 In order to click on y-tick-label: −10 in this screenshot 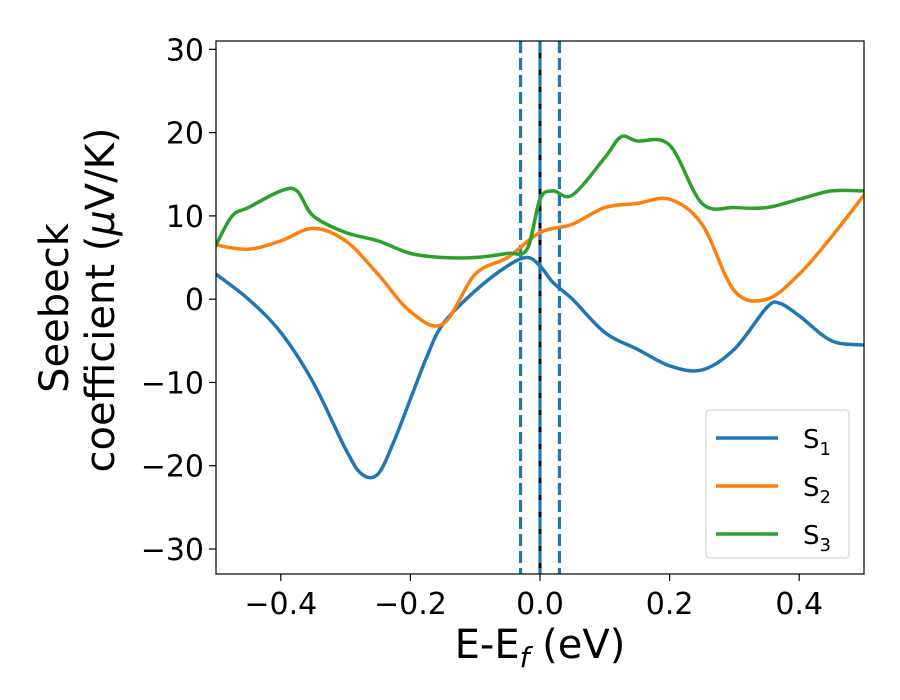, I will do `click(172, 383)`.